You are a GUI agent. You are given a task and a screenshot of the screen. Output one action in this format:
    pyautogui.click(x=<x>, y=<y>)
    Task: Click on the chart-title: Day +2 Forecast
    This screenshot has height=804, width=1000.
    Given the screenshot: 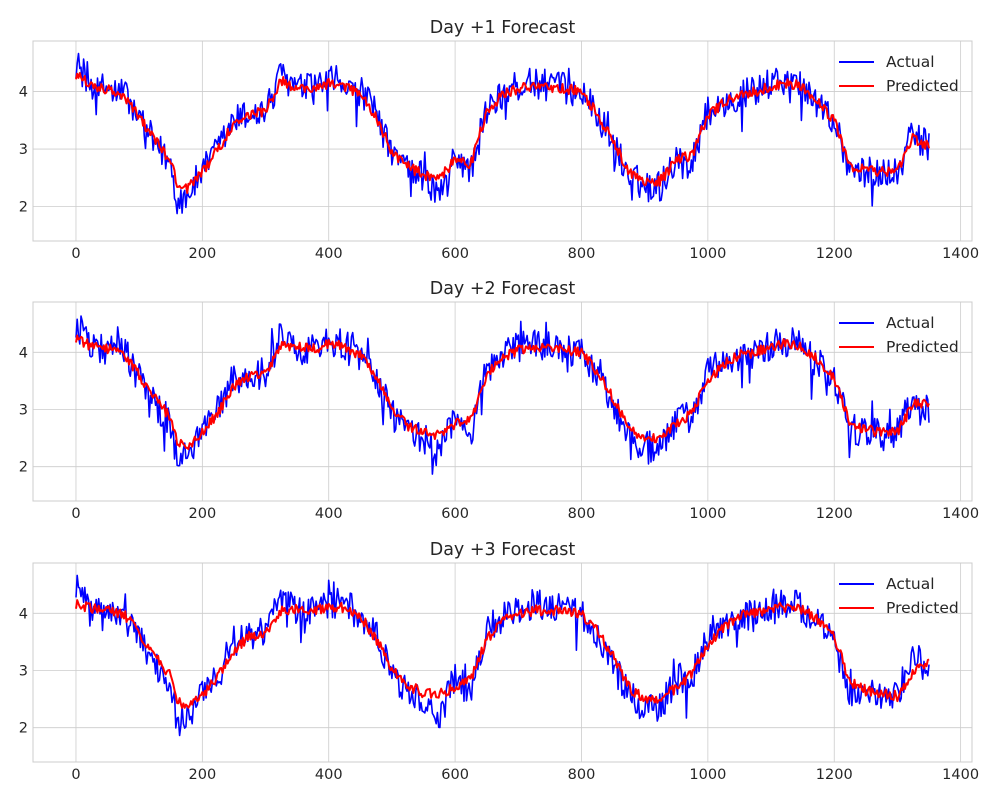 What is the action you would take?
    pyautogui.click(x=503, y=289)
    